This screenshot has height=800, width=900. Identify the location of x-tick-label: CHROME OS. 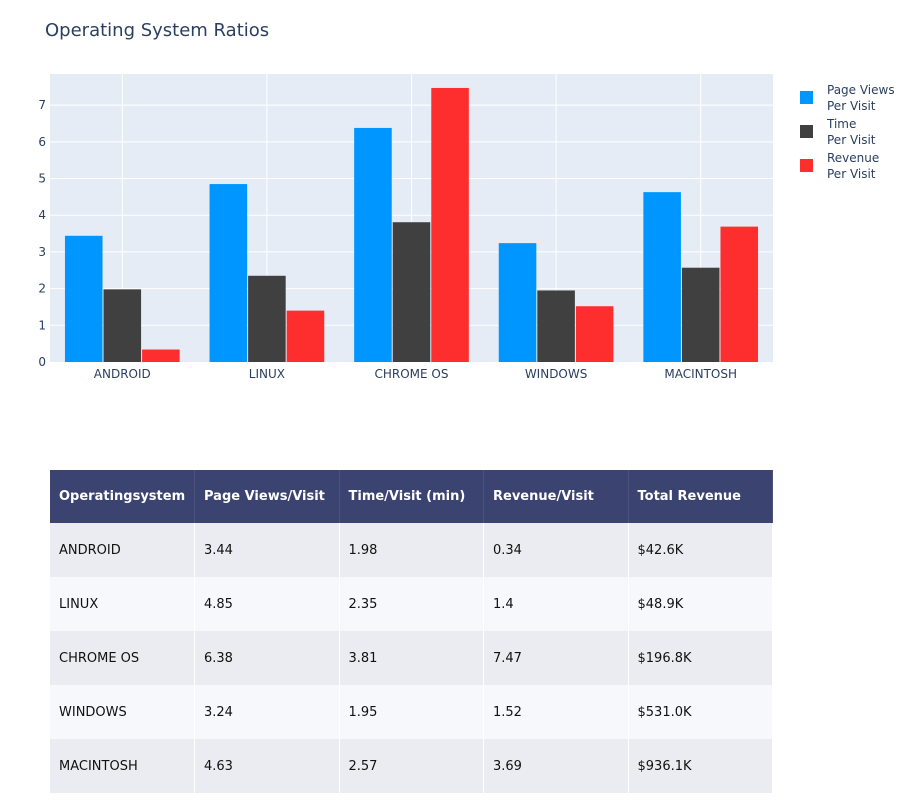
(412, 374).